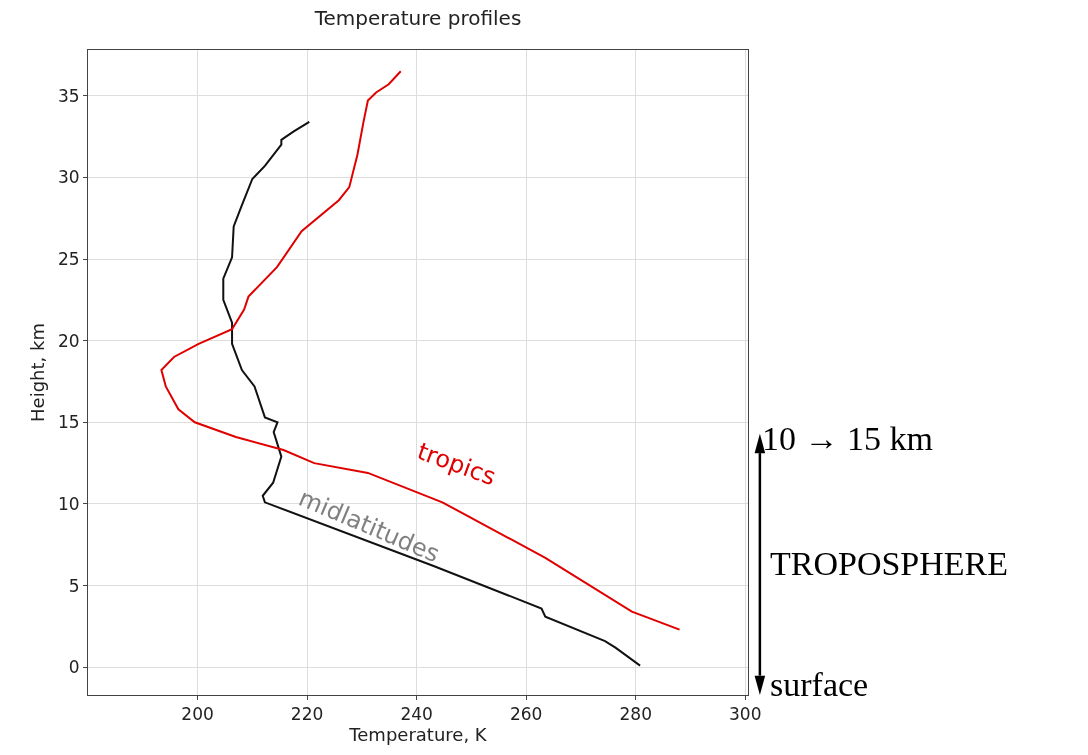 This screenshot has width=1088, height=755. What do you see at coordinates (847, 438) in the screenshot?
I see `text: 10 → 15 km` at bounding box center [847, 438].